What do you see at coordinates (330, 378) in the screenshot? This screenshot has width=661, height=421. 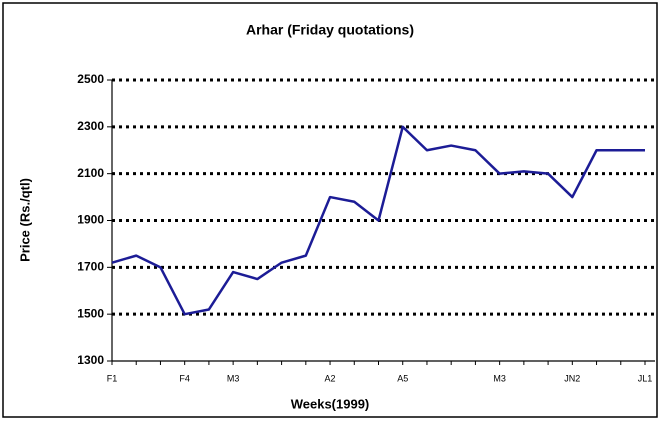 I see `x-tick-label: A2` at bounding box center [330, 378].